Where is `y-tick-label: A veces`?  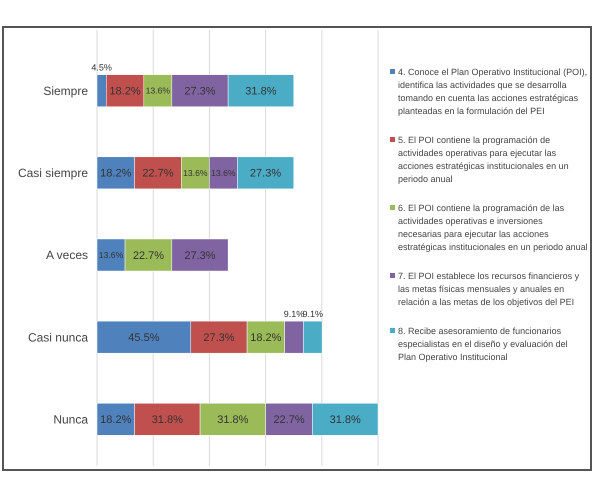
y-tick-label: A veces is located at coordinates (67, 255).